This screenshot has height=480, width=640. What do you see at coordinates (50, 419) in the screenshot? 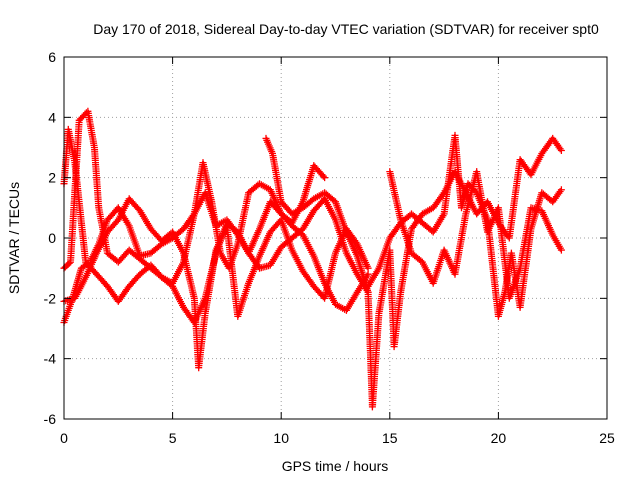
I see `y-tick-label: -6` at bounding box center [50, 419].